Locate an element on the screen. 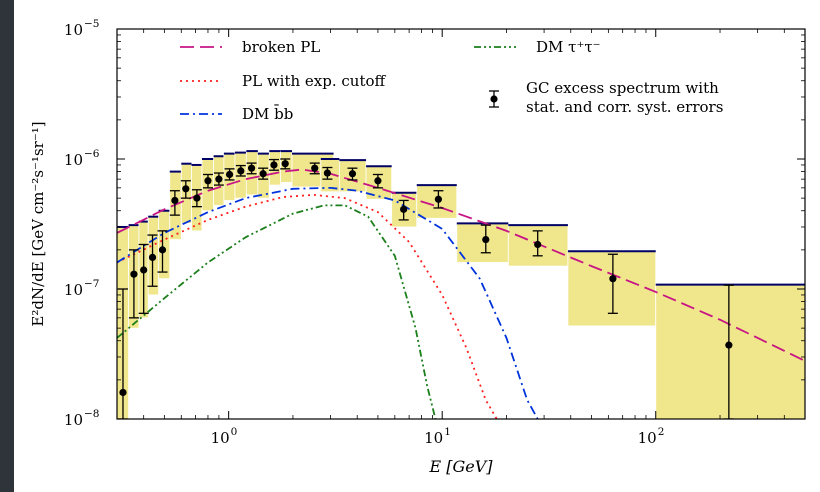  x-tick-label-exponent-2: 2 is located at coordinates (661, 432).